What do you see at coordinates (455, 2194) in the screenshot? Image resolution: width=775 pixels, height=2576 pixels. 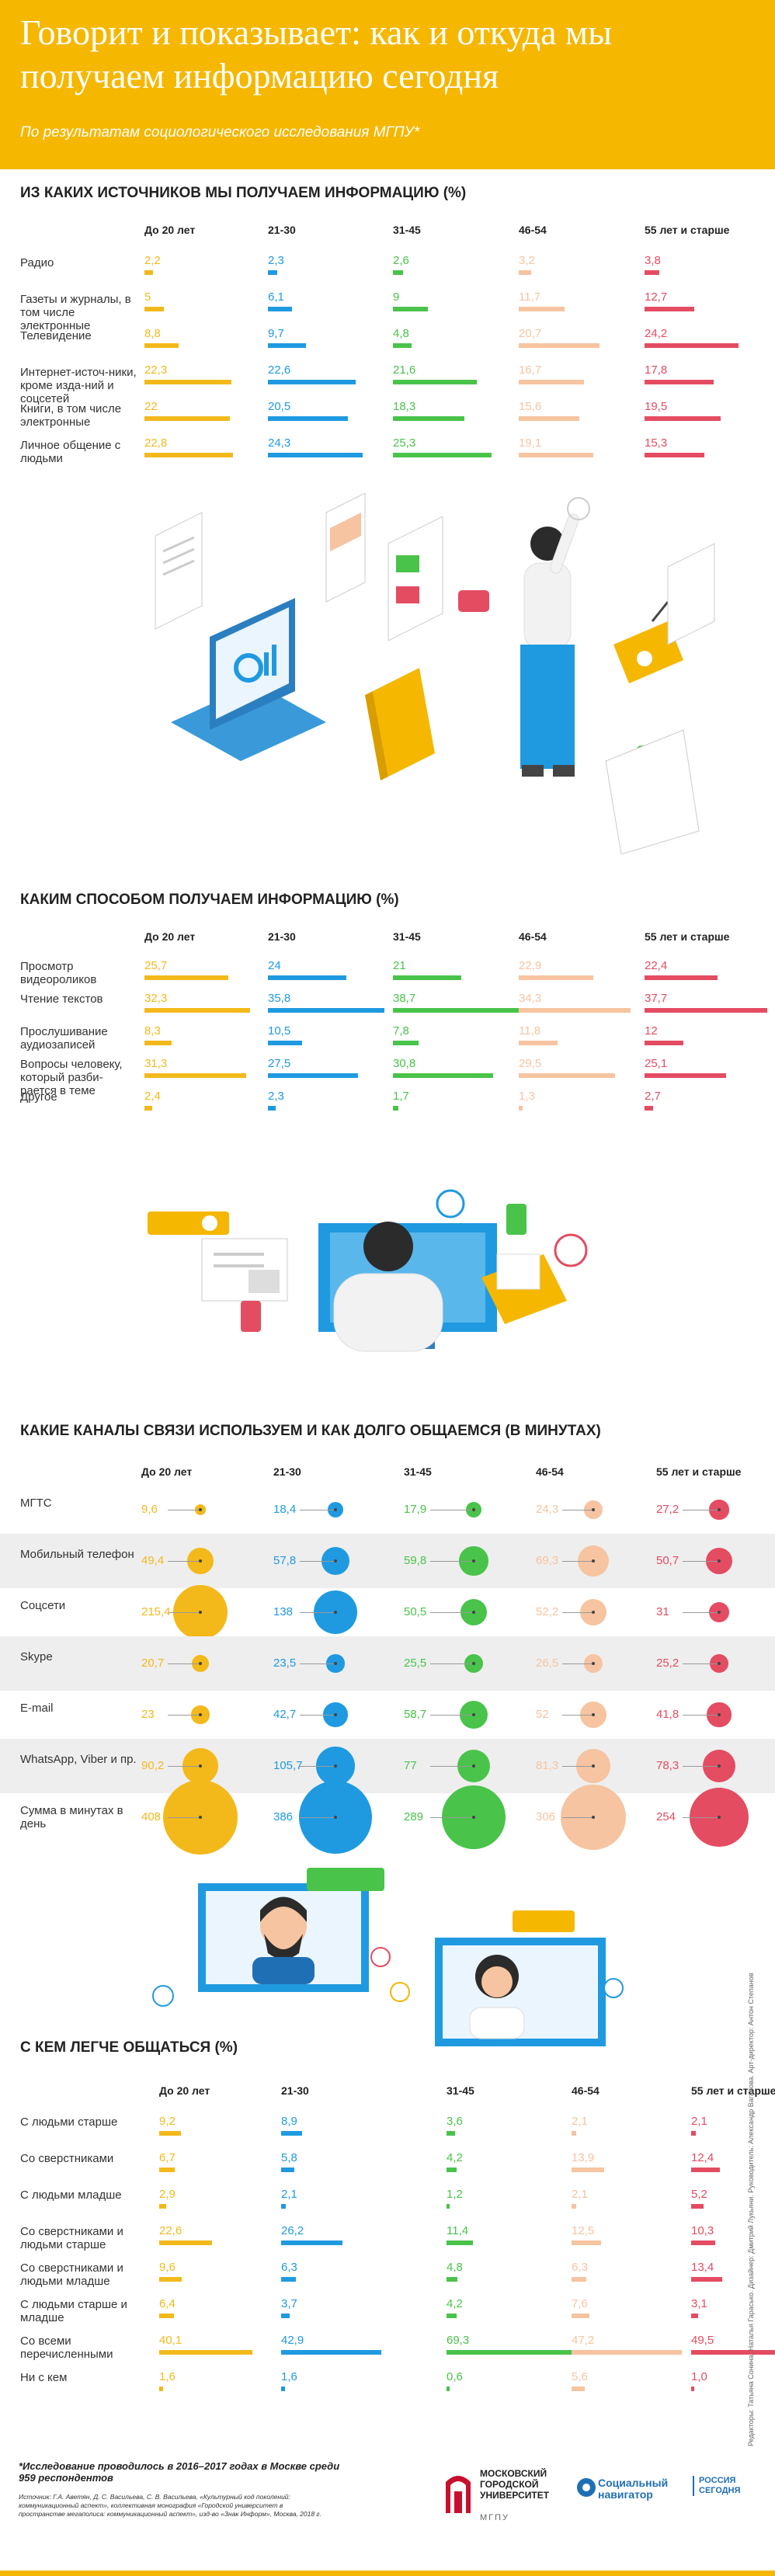 I see `data-label: 1,2` at bounding box center [455, 2194].